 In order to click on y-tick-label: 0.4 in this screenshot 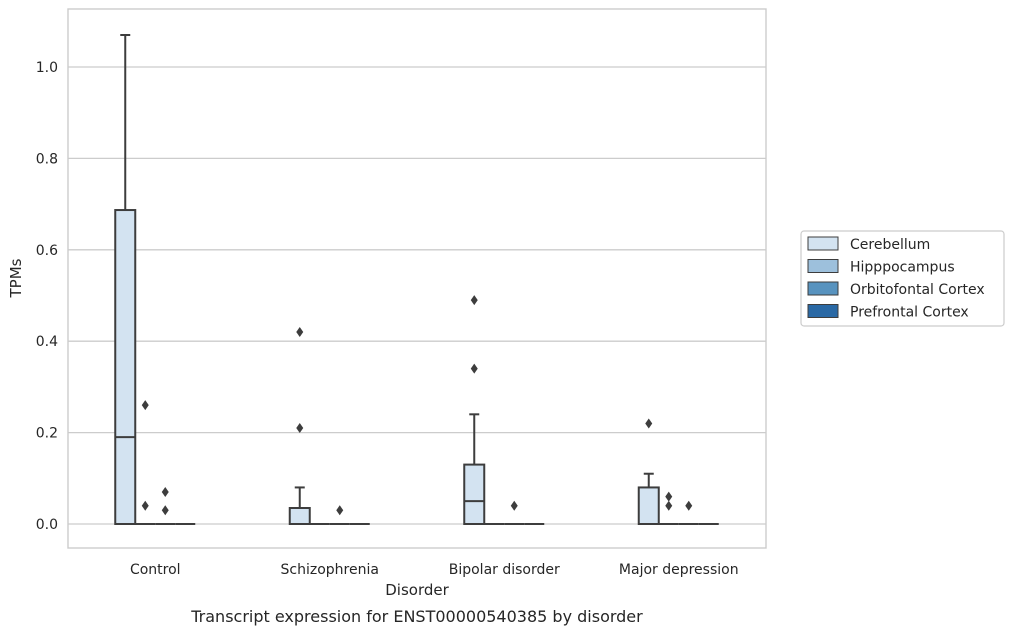, I will do `click(47, 342)`.